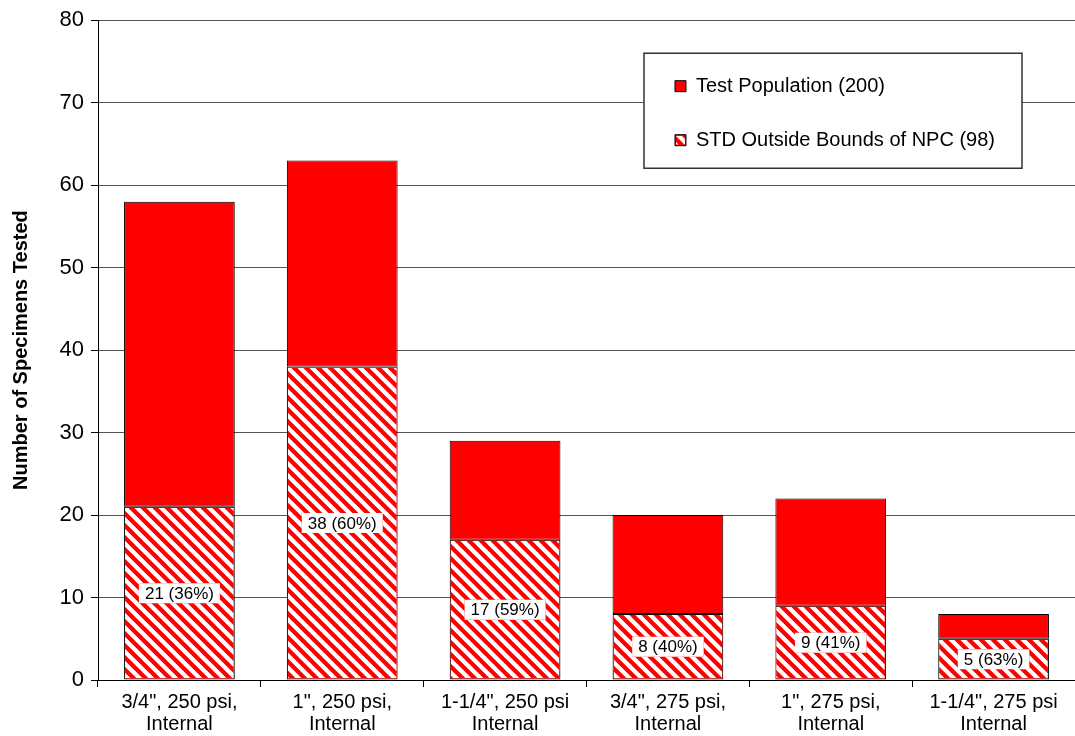  What do you see at coordinates (179, 593) in the screenshot?
I see `data-label: 21 (36%)` at bounding box center [179, 593].